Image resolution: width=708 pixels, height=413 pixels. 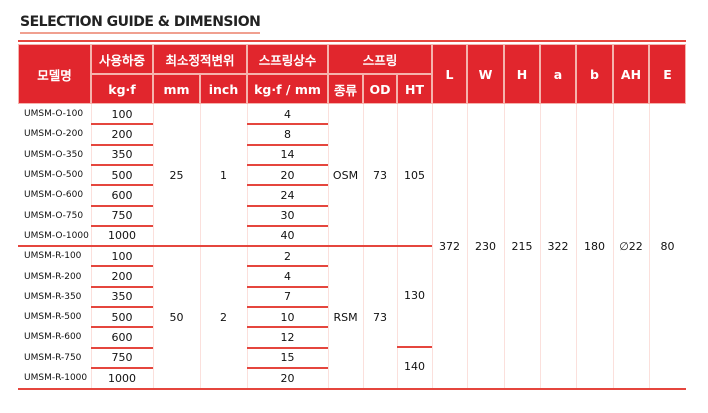 What do you see at coordinates (380, 59) in the screenshot?
I see `header-spring: 스프링` at bounding box center [380, 59].